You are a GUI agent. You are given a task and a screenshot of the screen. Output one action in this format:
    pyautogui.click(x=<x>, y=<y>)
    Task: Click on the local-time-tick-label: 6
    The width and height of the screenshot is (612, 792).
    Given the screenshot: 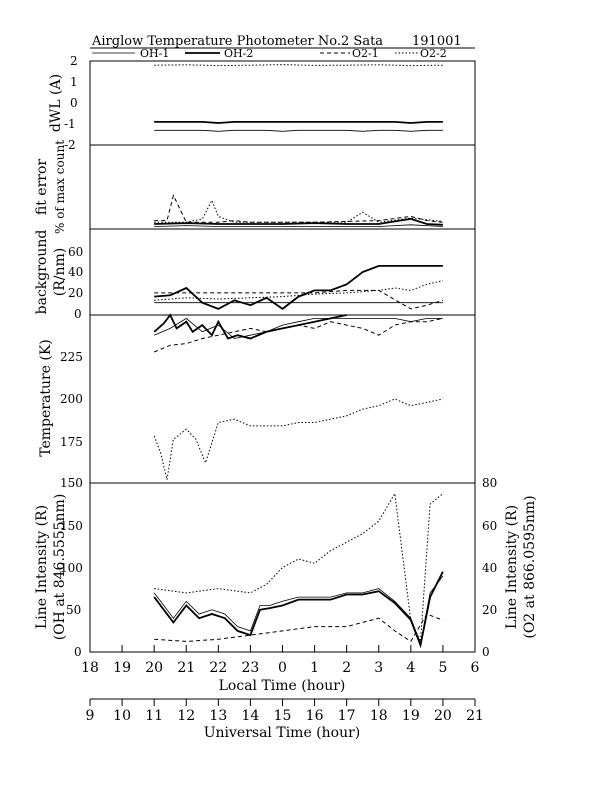 What is the action you would take?
    pyautogui.click(x=475, y=668)
    